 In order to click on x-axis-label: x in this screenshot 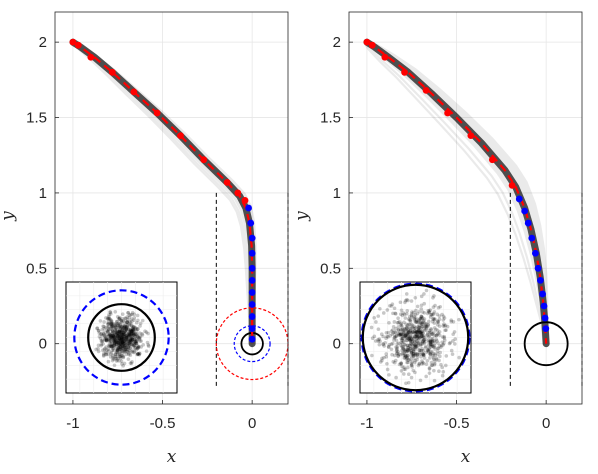, I will do `click(466, 457)`.